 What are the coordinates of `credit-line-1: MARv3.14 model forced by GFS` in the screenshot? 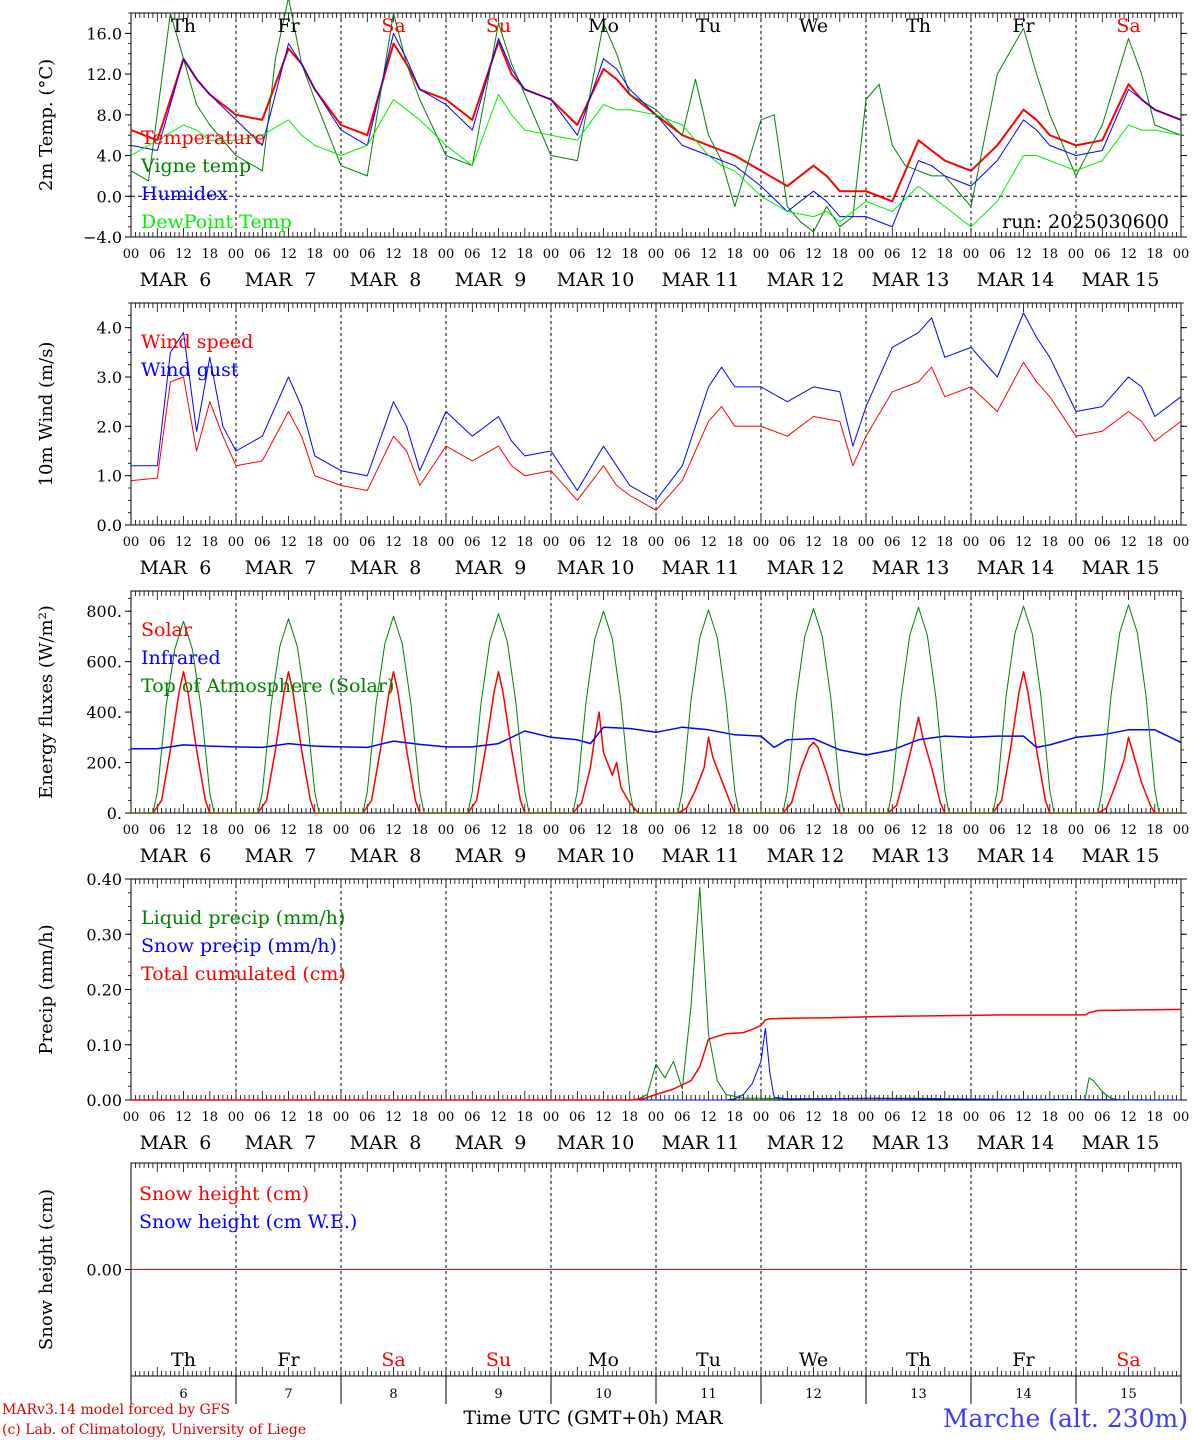 It's located at (116, 1410).